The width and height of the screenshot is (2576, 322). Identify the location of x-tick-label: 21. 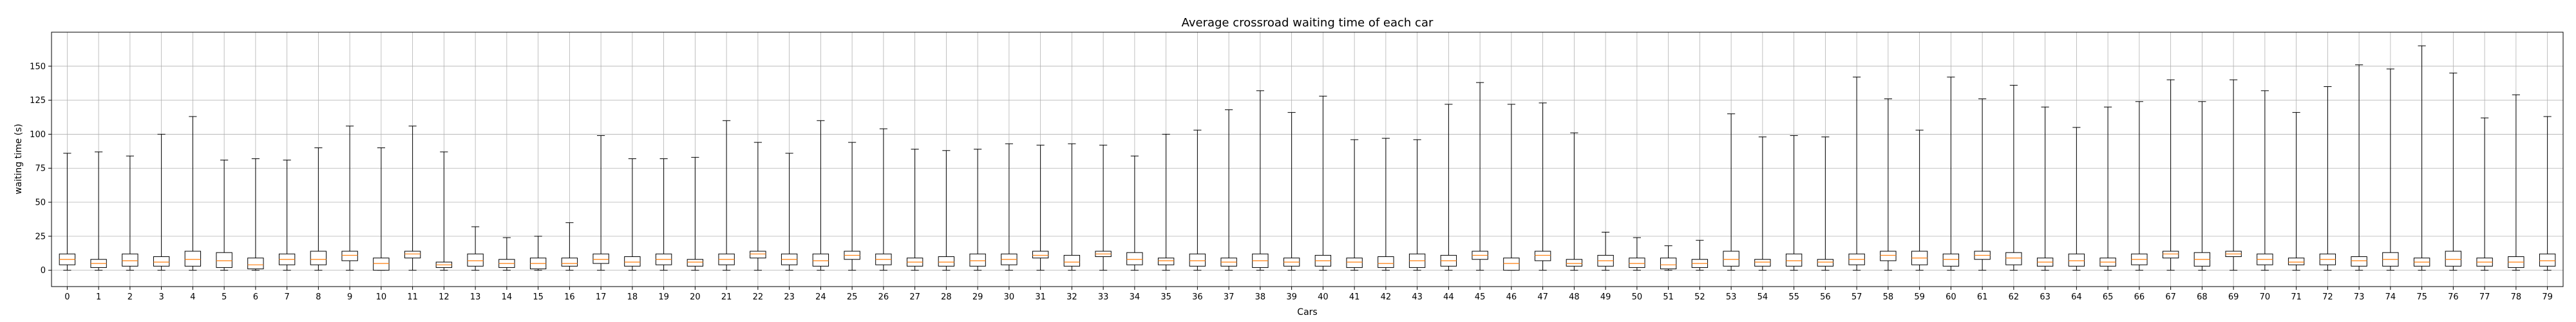
(726, 297).